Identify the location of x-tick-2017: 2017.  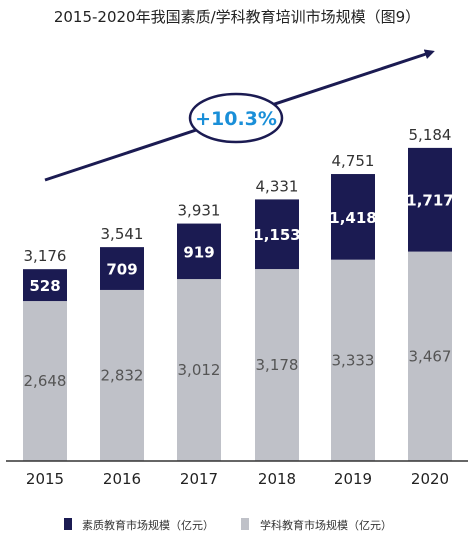
(199, 479).